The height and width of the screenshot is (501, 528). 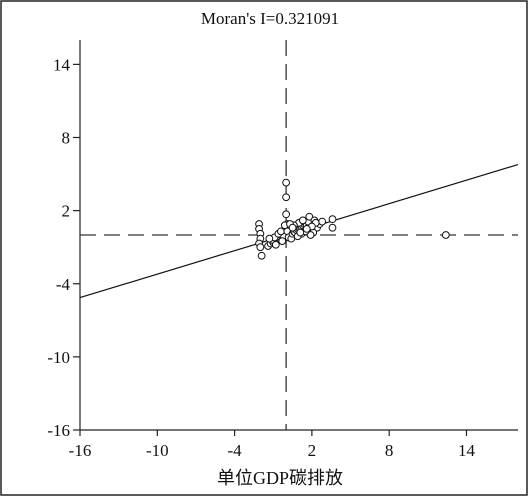 What do you see at coordinates (63, 247) in the screenshot?
I see `y-axis-ticks: 14 8 2 -4 -10 -16` at bounding box center [63, 247].